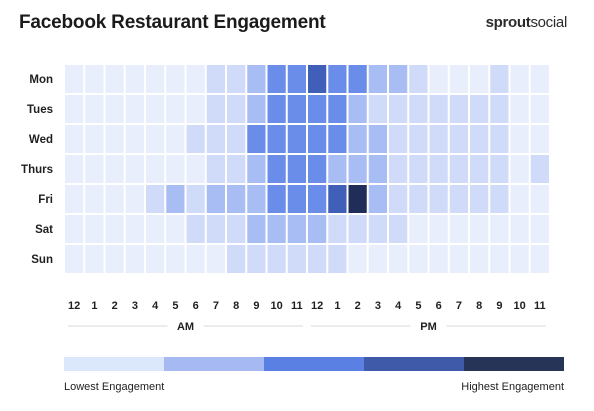  What do you see at coordinates (236, 306) in the screenshot?
I see `hour-tick-label: 8` at bounding box center [236, 306].